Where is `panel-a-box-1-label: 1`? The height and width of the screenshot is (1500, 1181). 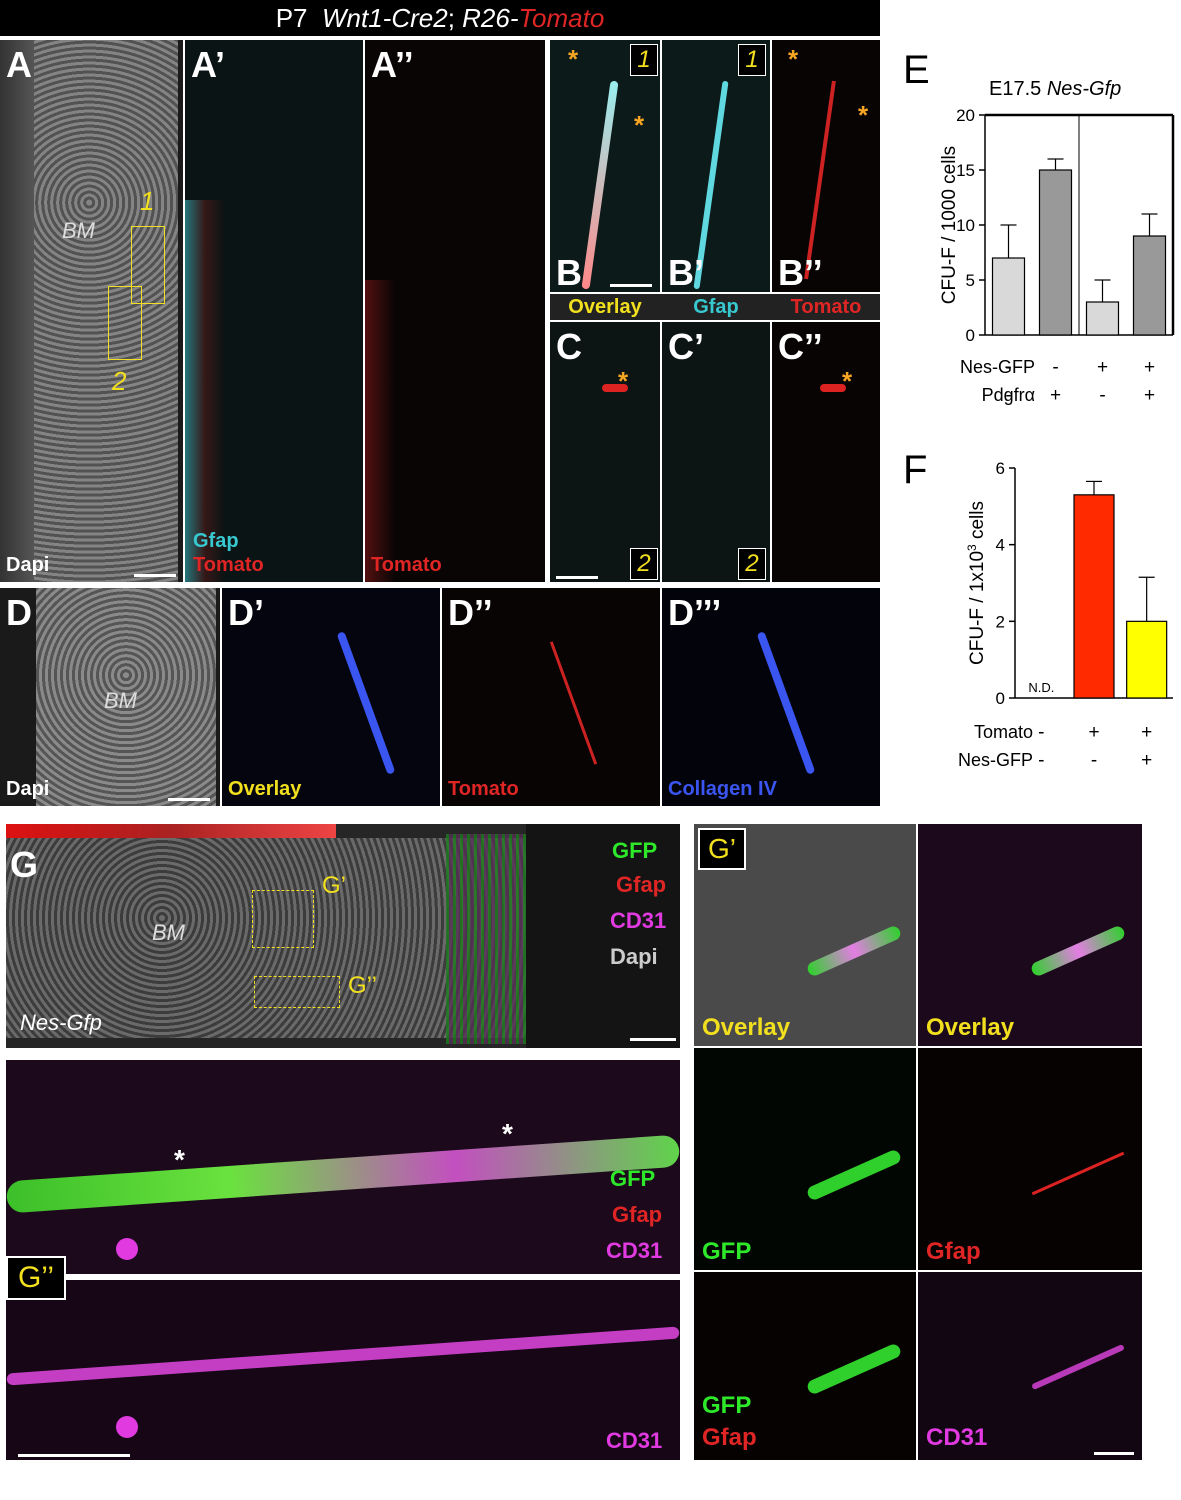
panel-a-box-1-label: 1 is located at coordinates (147, 201).